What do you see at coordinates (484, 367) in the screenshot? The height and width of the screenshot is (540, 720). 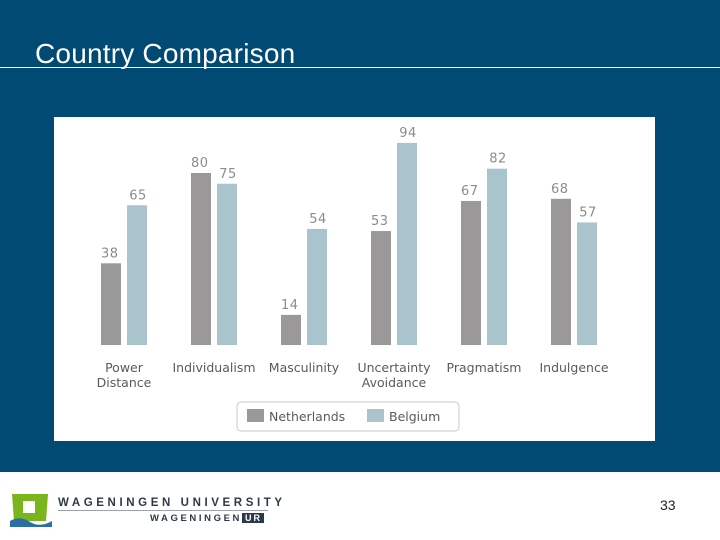 I see `category-label: Pragmatism` at bounding box center [484, 367].